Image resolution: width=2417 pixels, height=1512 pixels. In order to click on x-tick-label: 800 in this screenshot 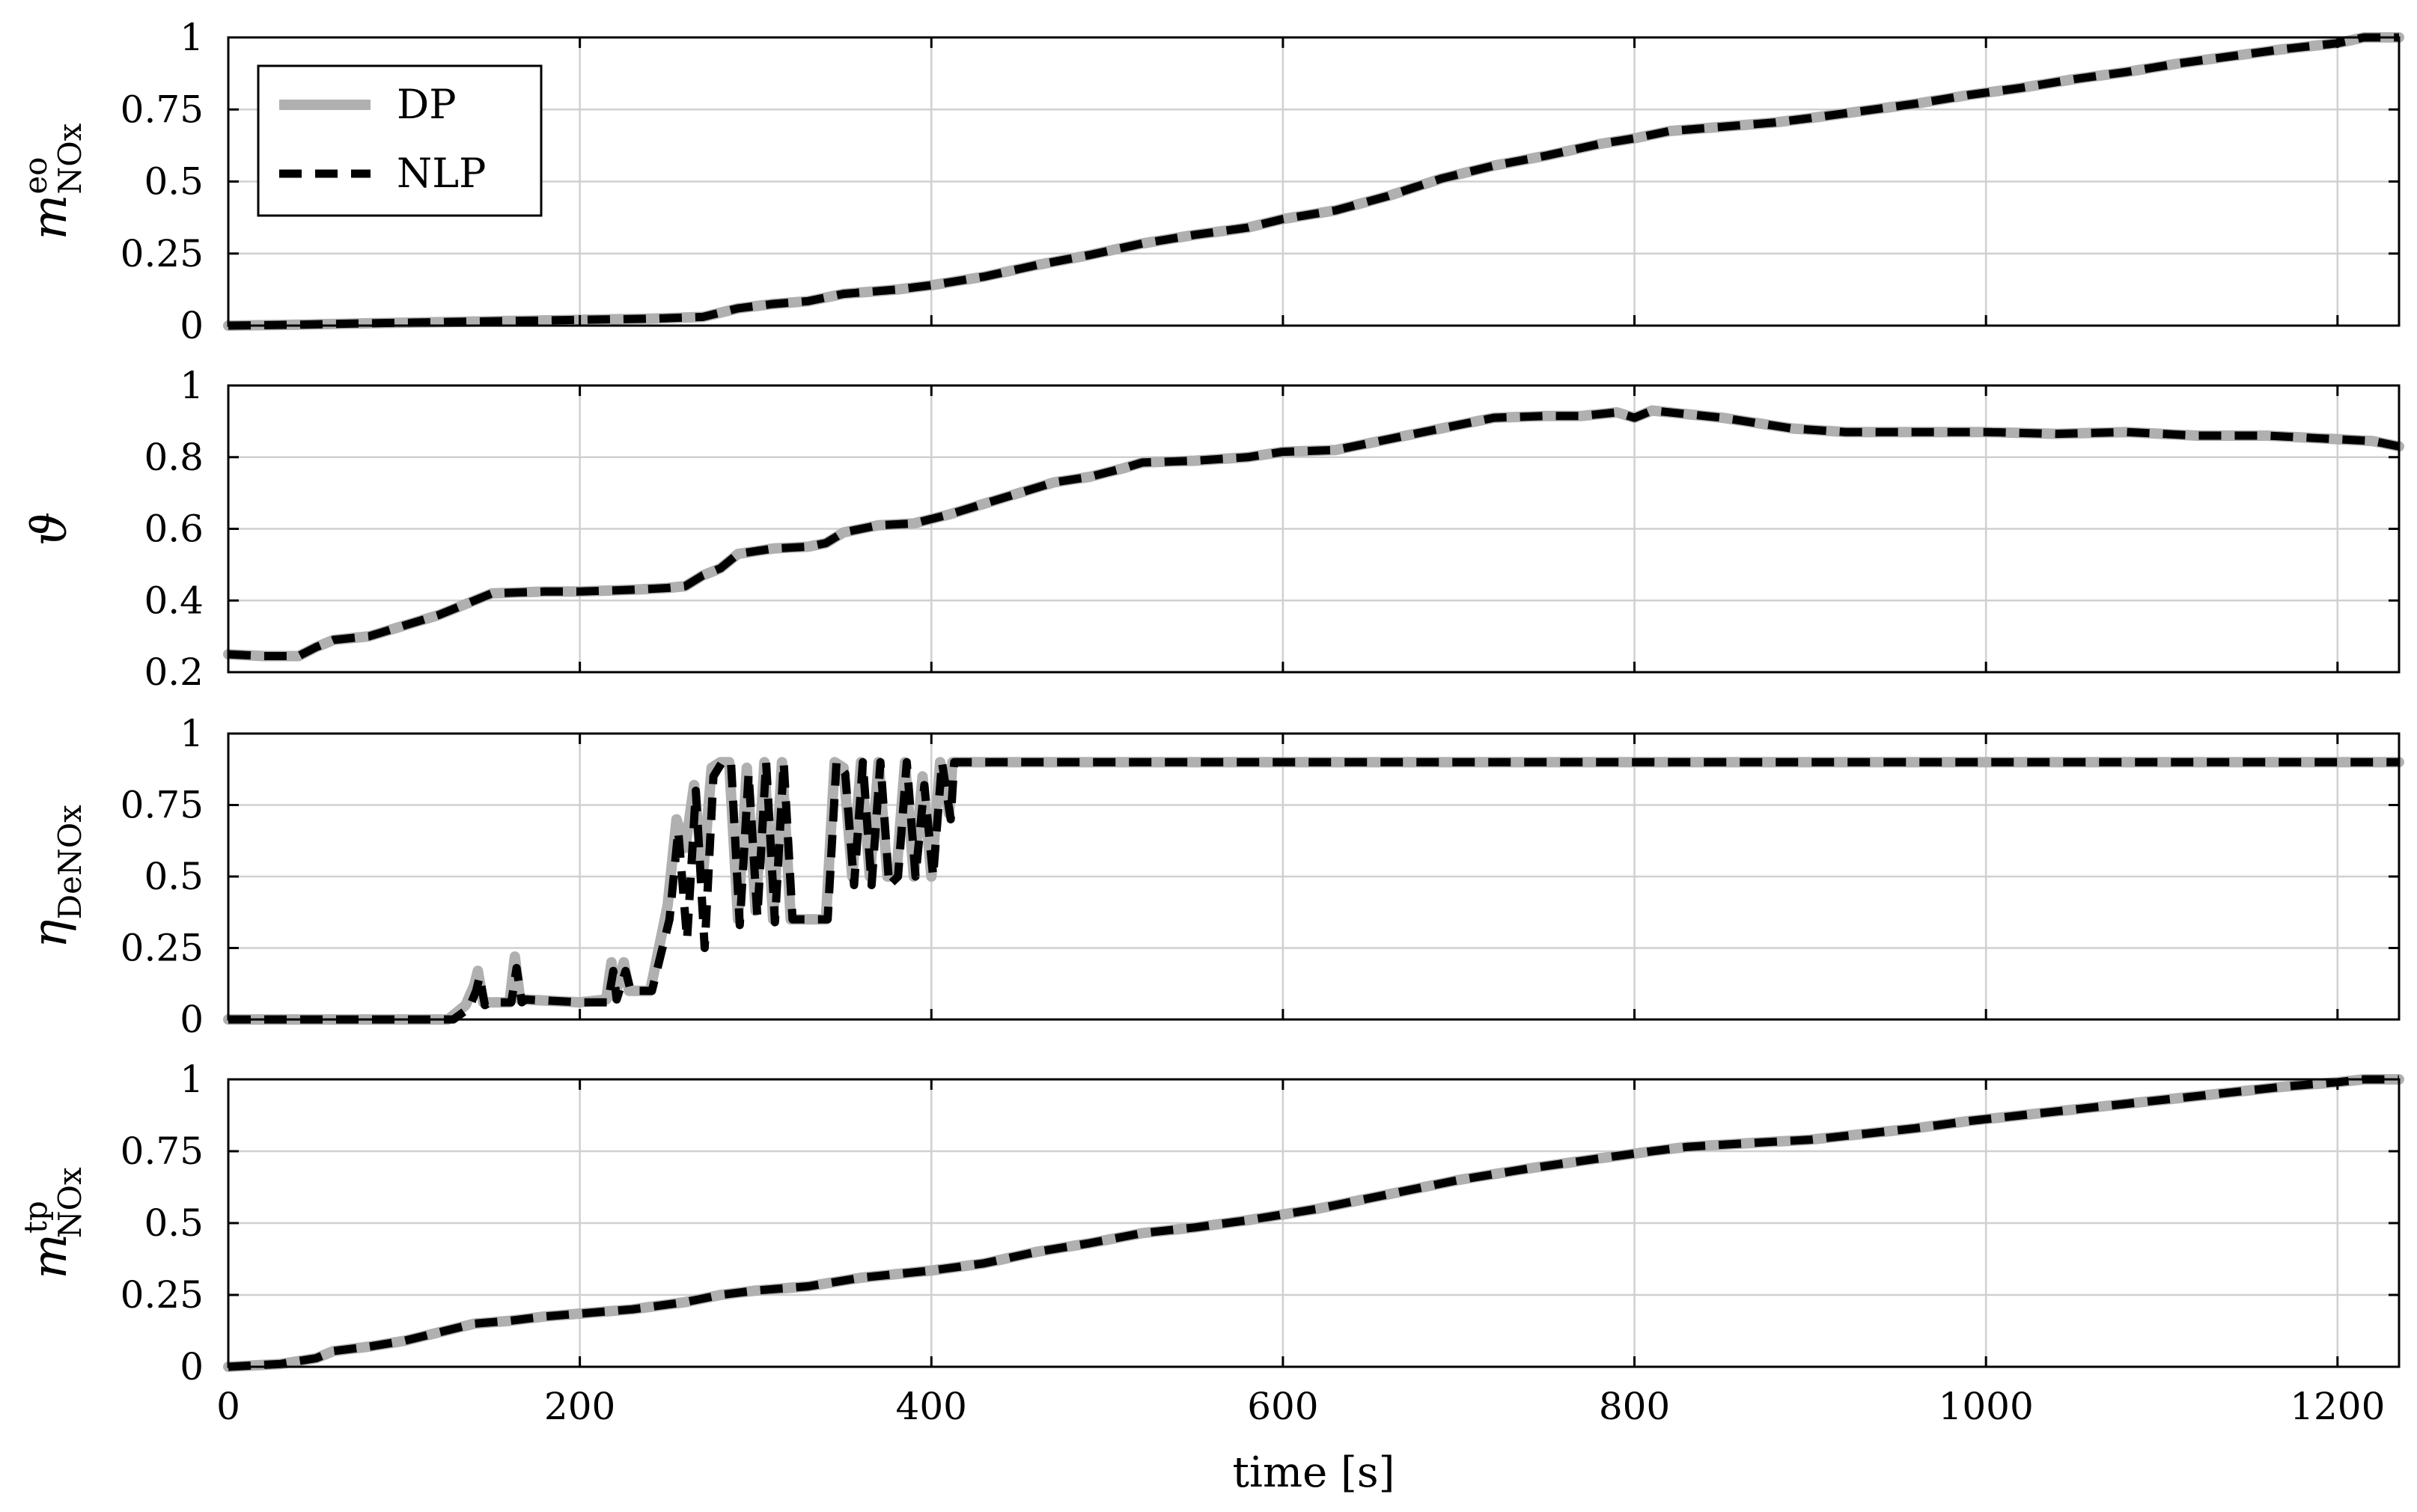, I will do `click(1634, 1406)`.